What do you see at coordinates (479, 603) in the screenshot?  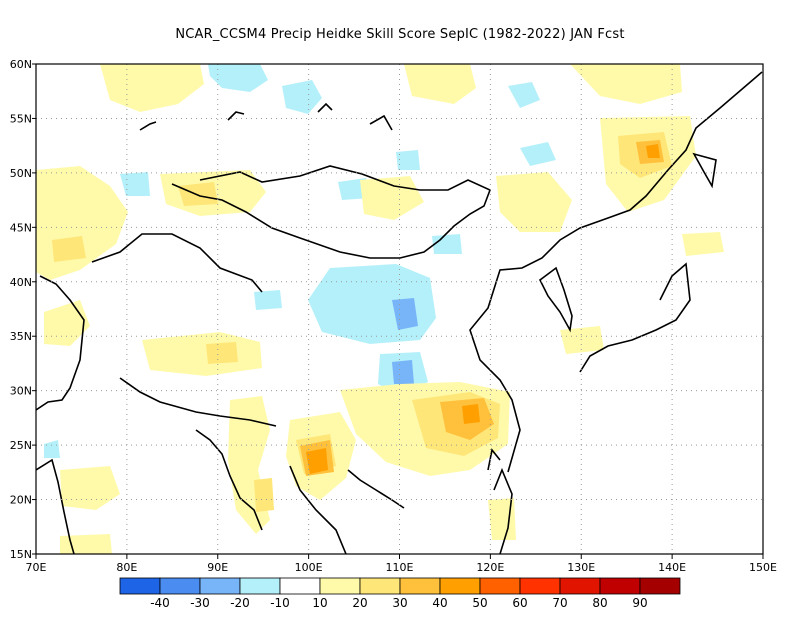 I see `colorbar-label: 50` at bounding box center [479, 603].